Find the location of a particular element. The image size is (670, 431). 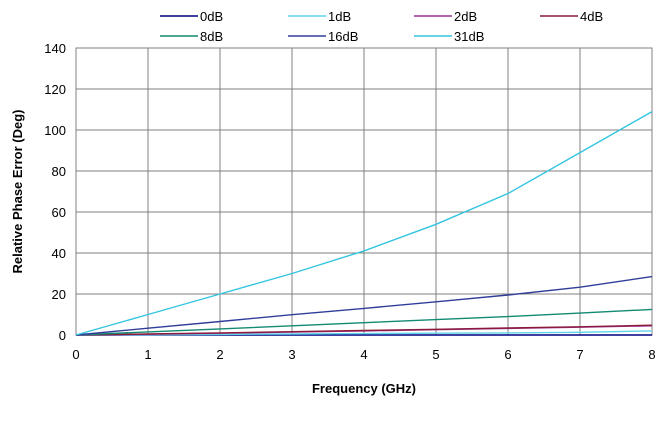

y-tick-label: 0 is located at coordinates (62, 335).